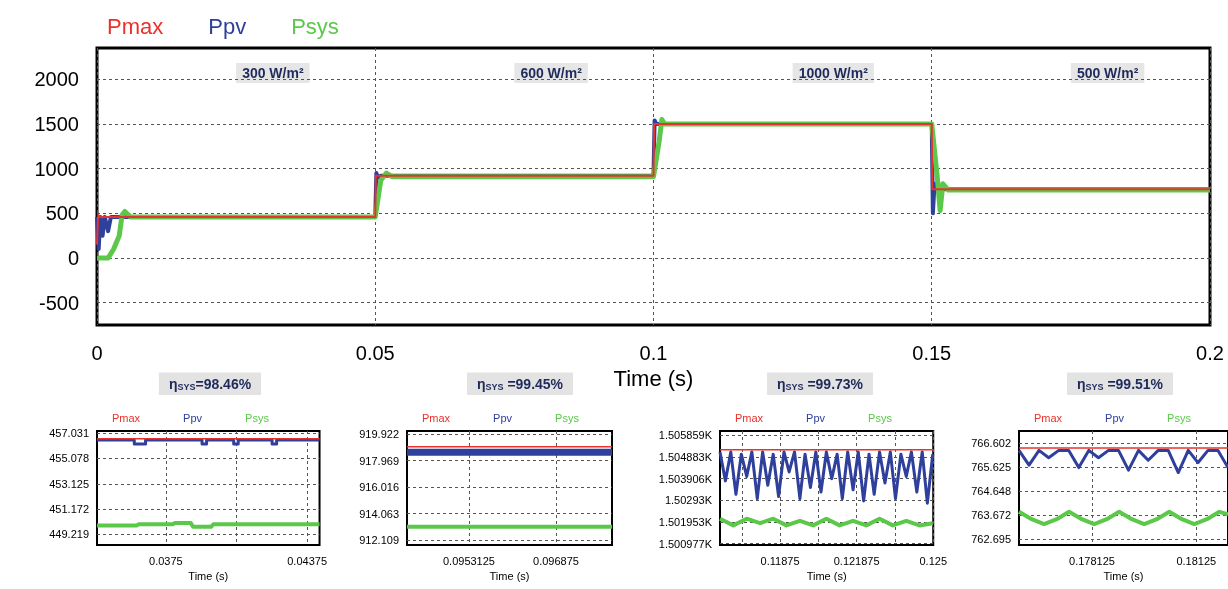  What do you see at coordinates (1107, 73) in the screenshot?
I see `annotation: 500 W/m²` at bounding box center [1107, 73].